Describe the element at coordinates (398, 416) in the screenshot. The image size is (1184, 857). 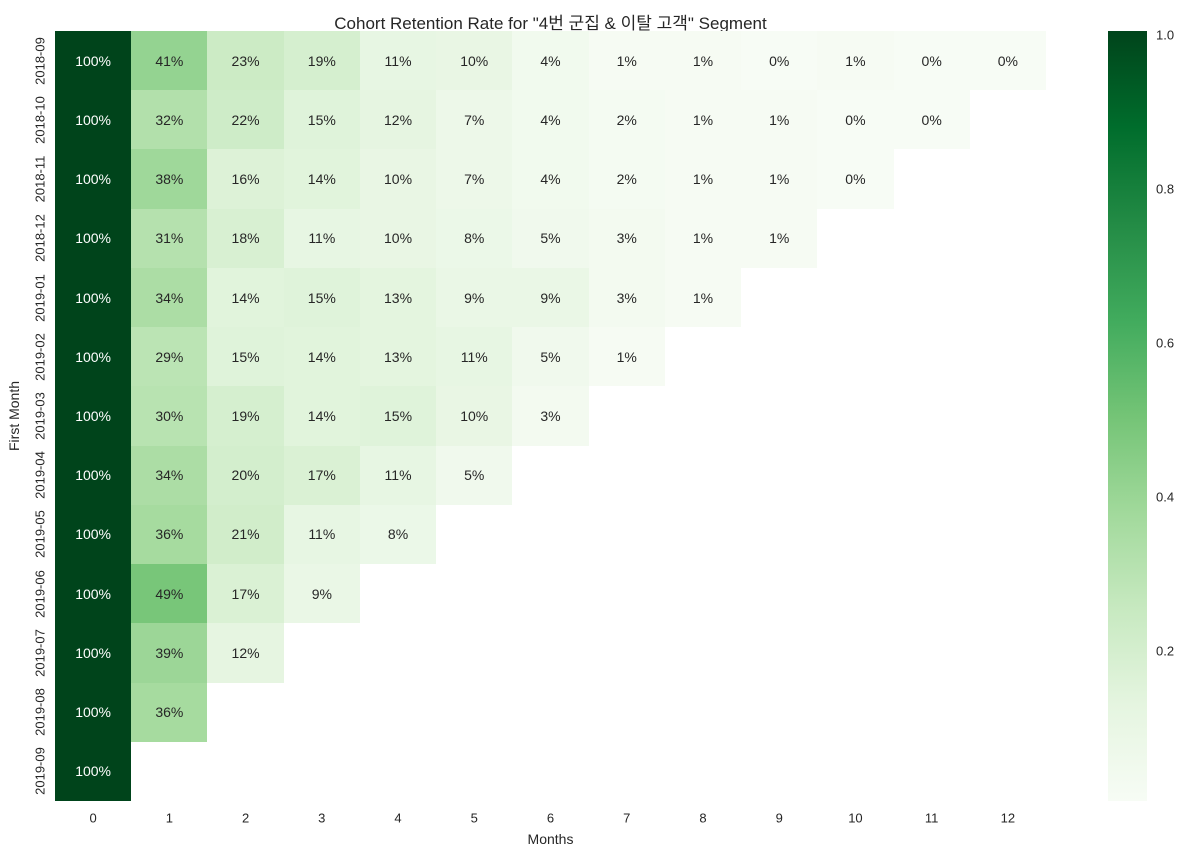
I see `heatmap-cell: 15%` at that location.